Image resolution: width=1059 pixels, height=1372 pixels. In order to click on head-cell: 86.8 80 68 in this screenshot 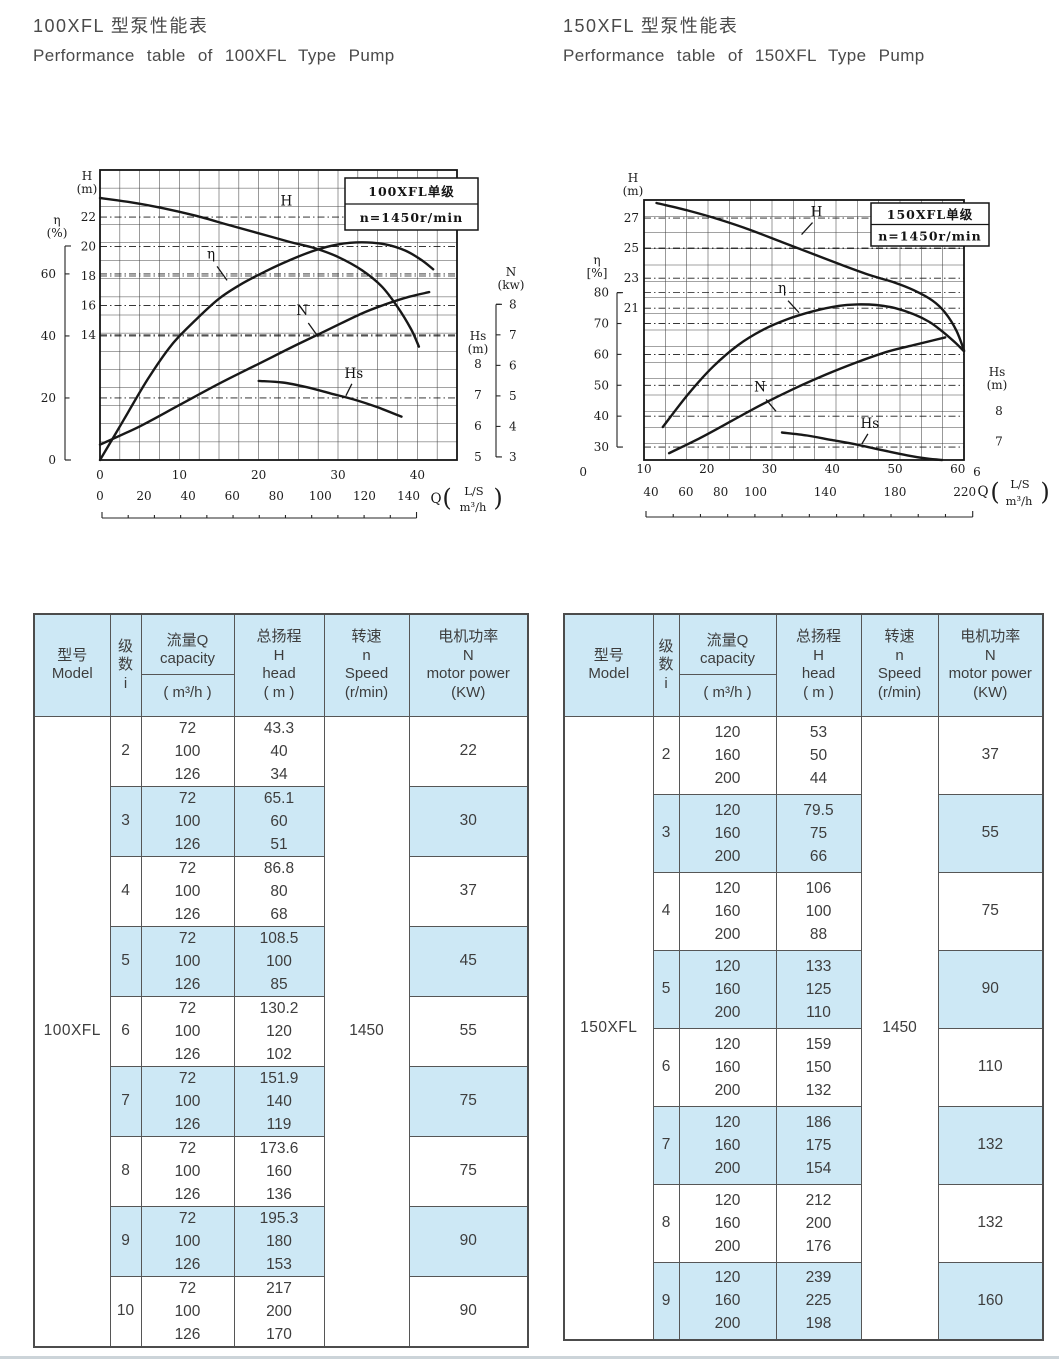, I will do `click(279, 891)`.